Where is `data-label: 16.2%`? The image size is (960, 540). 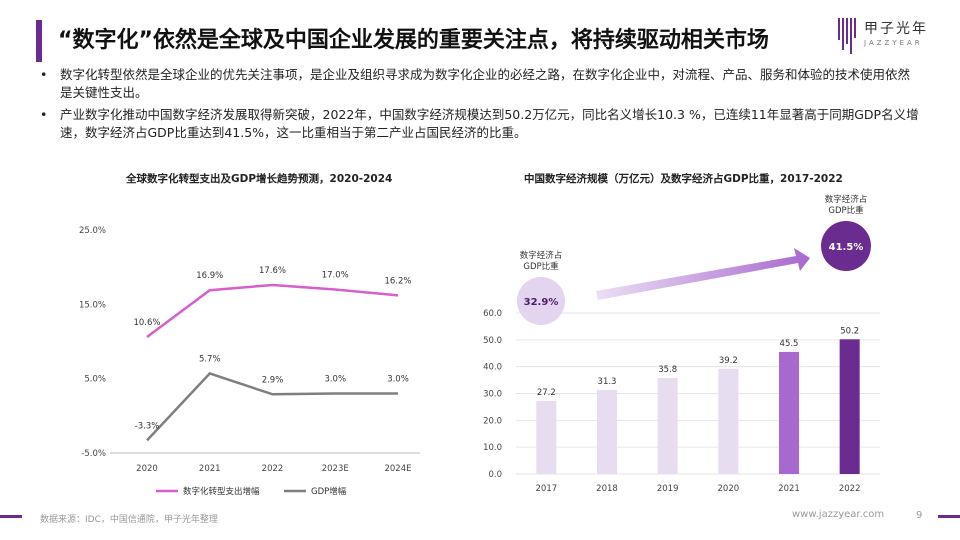 data-label: 16.2% is located at coordinates (397, 281).